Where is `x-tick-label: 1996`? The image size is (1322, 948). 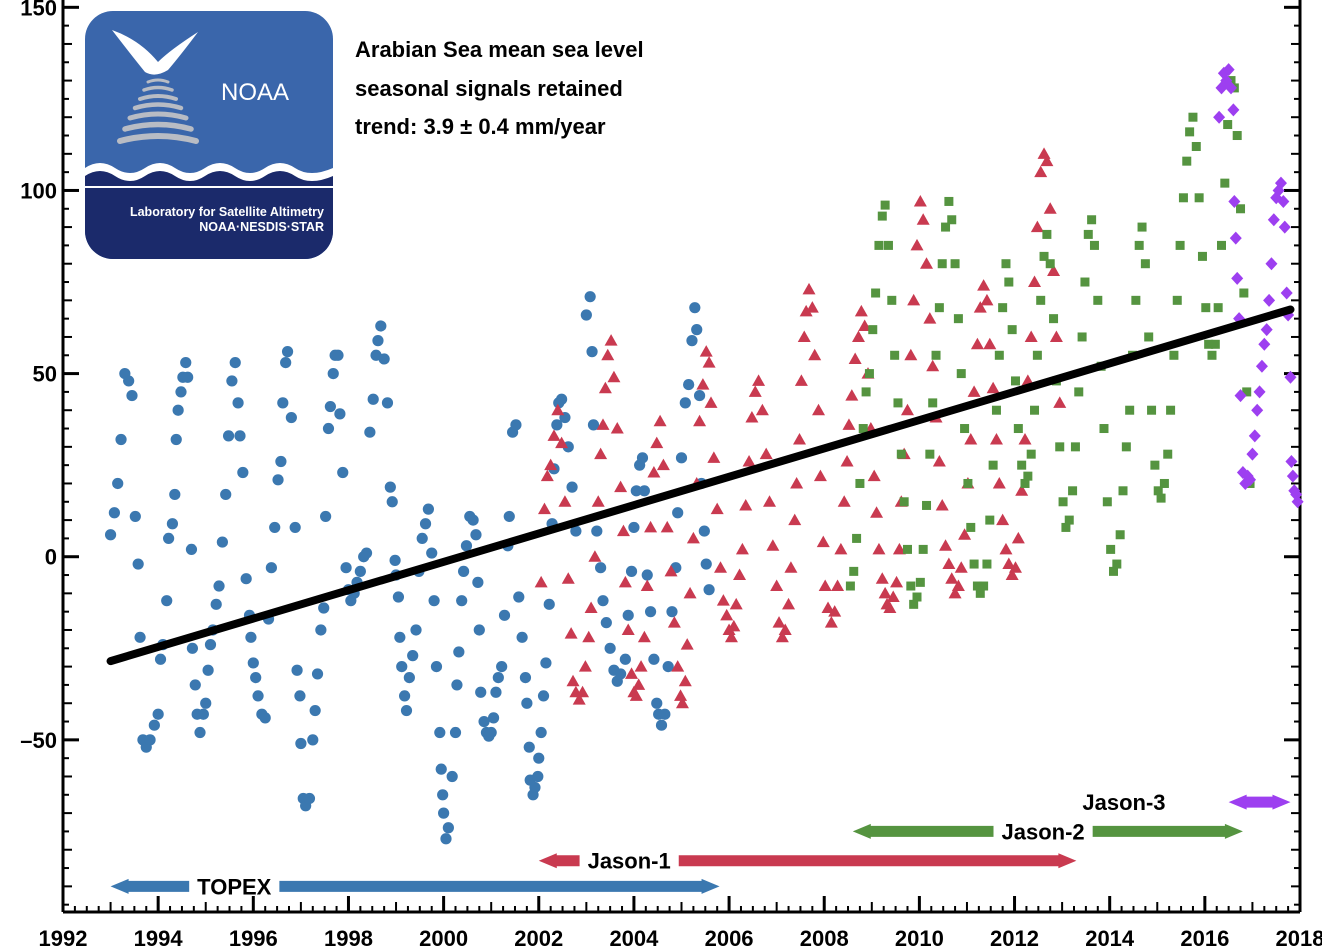
x-tick-label: 1996 is located at coordinates (253, 937).